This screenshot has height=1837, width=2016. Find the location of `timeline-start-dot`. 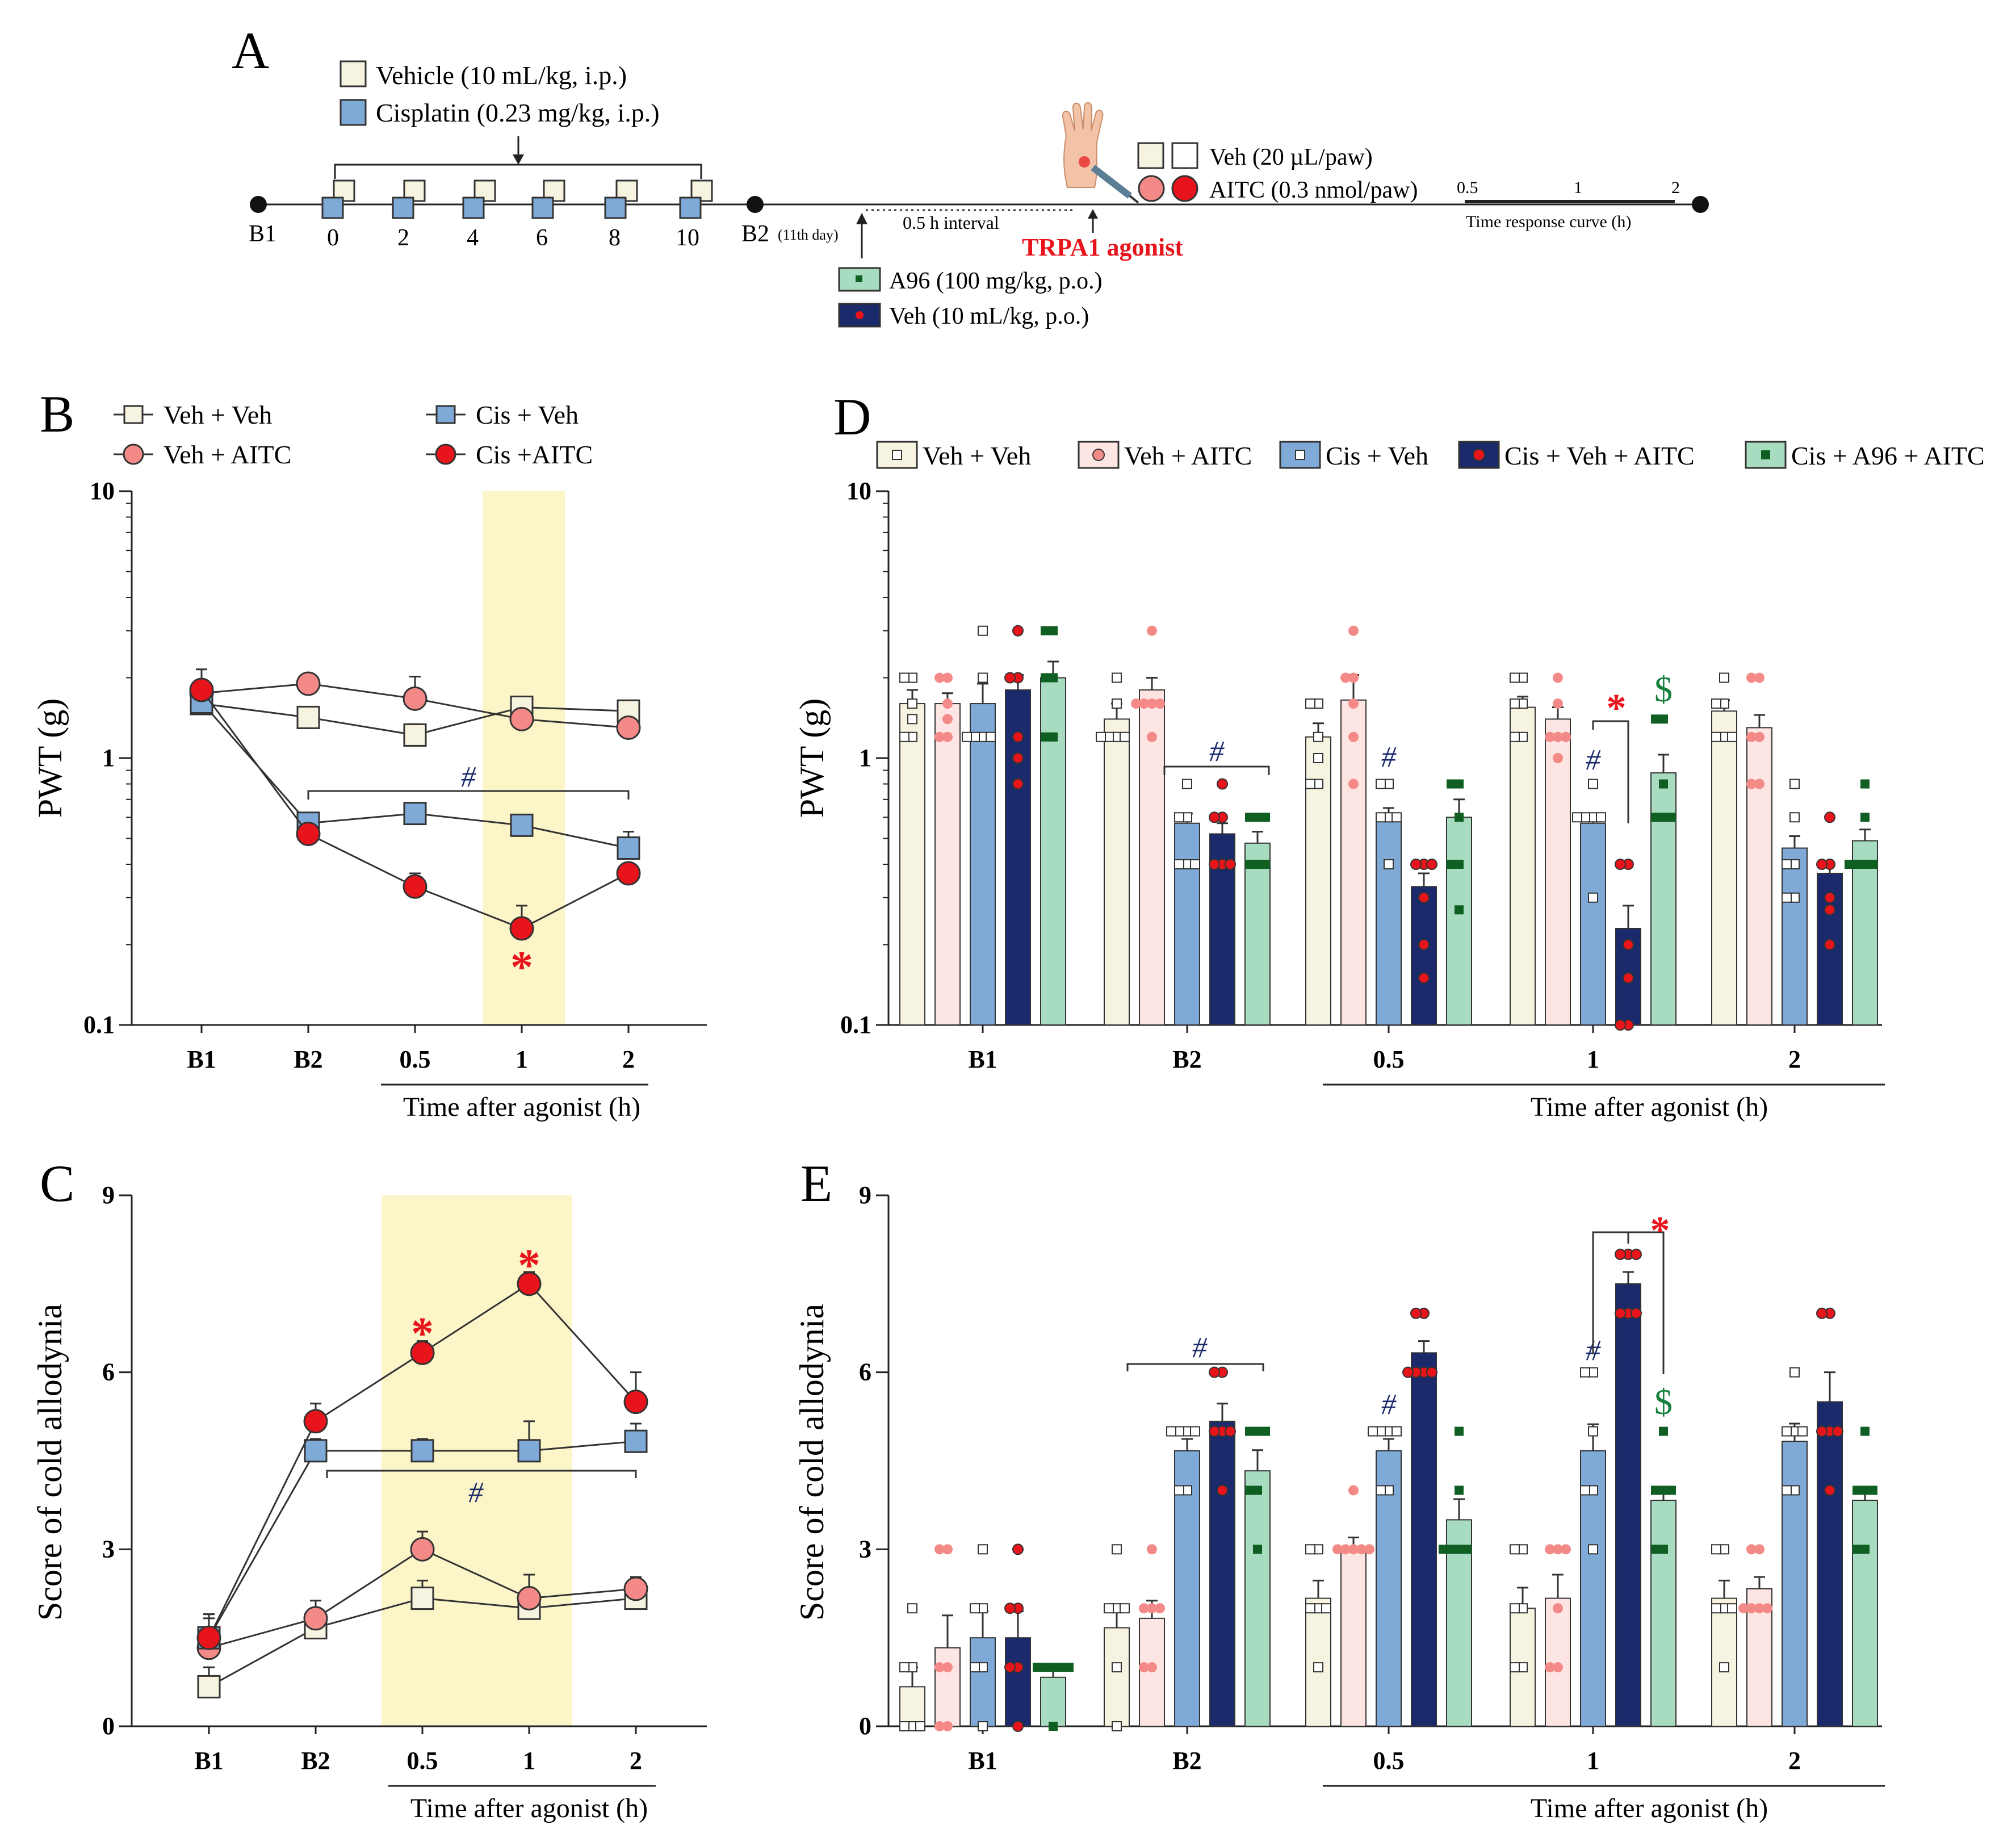

timeline-start-dot is located at coordinates (258, 205).